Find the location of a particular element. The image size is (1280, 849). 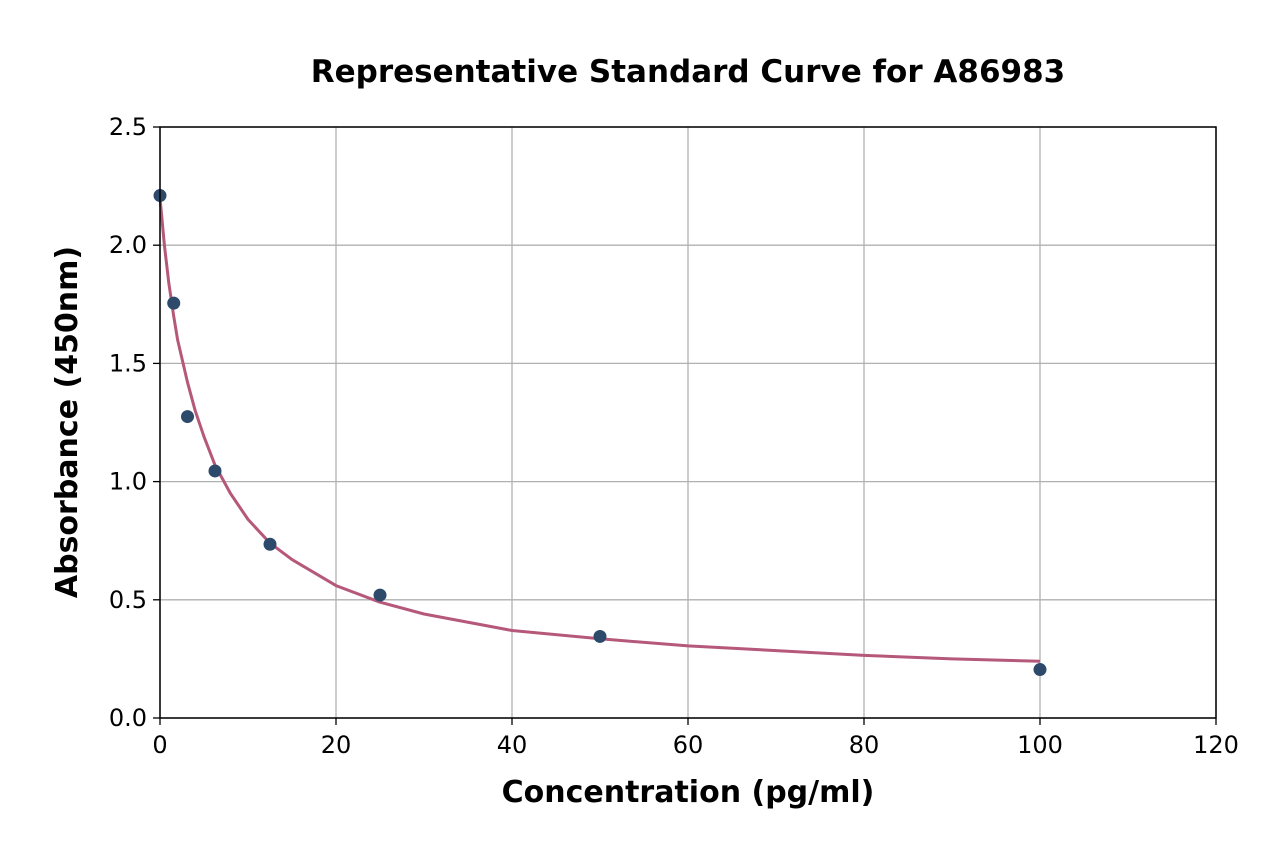

x-axis-label: Concentration (pg/ml) is located at coordinates (688, 792).